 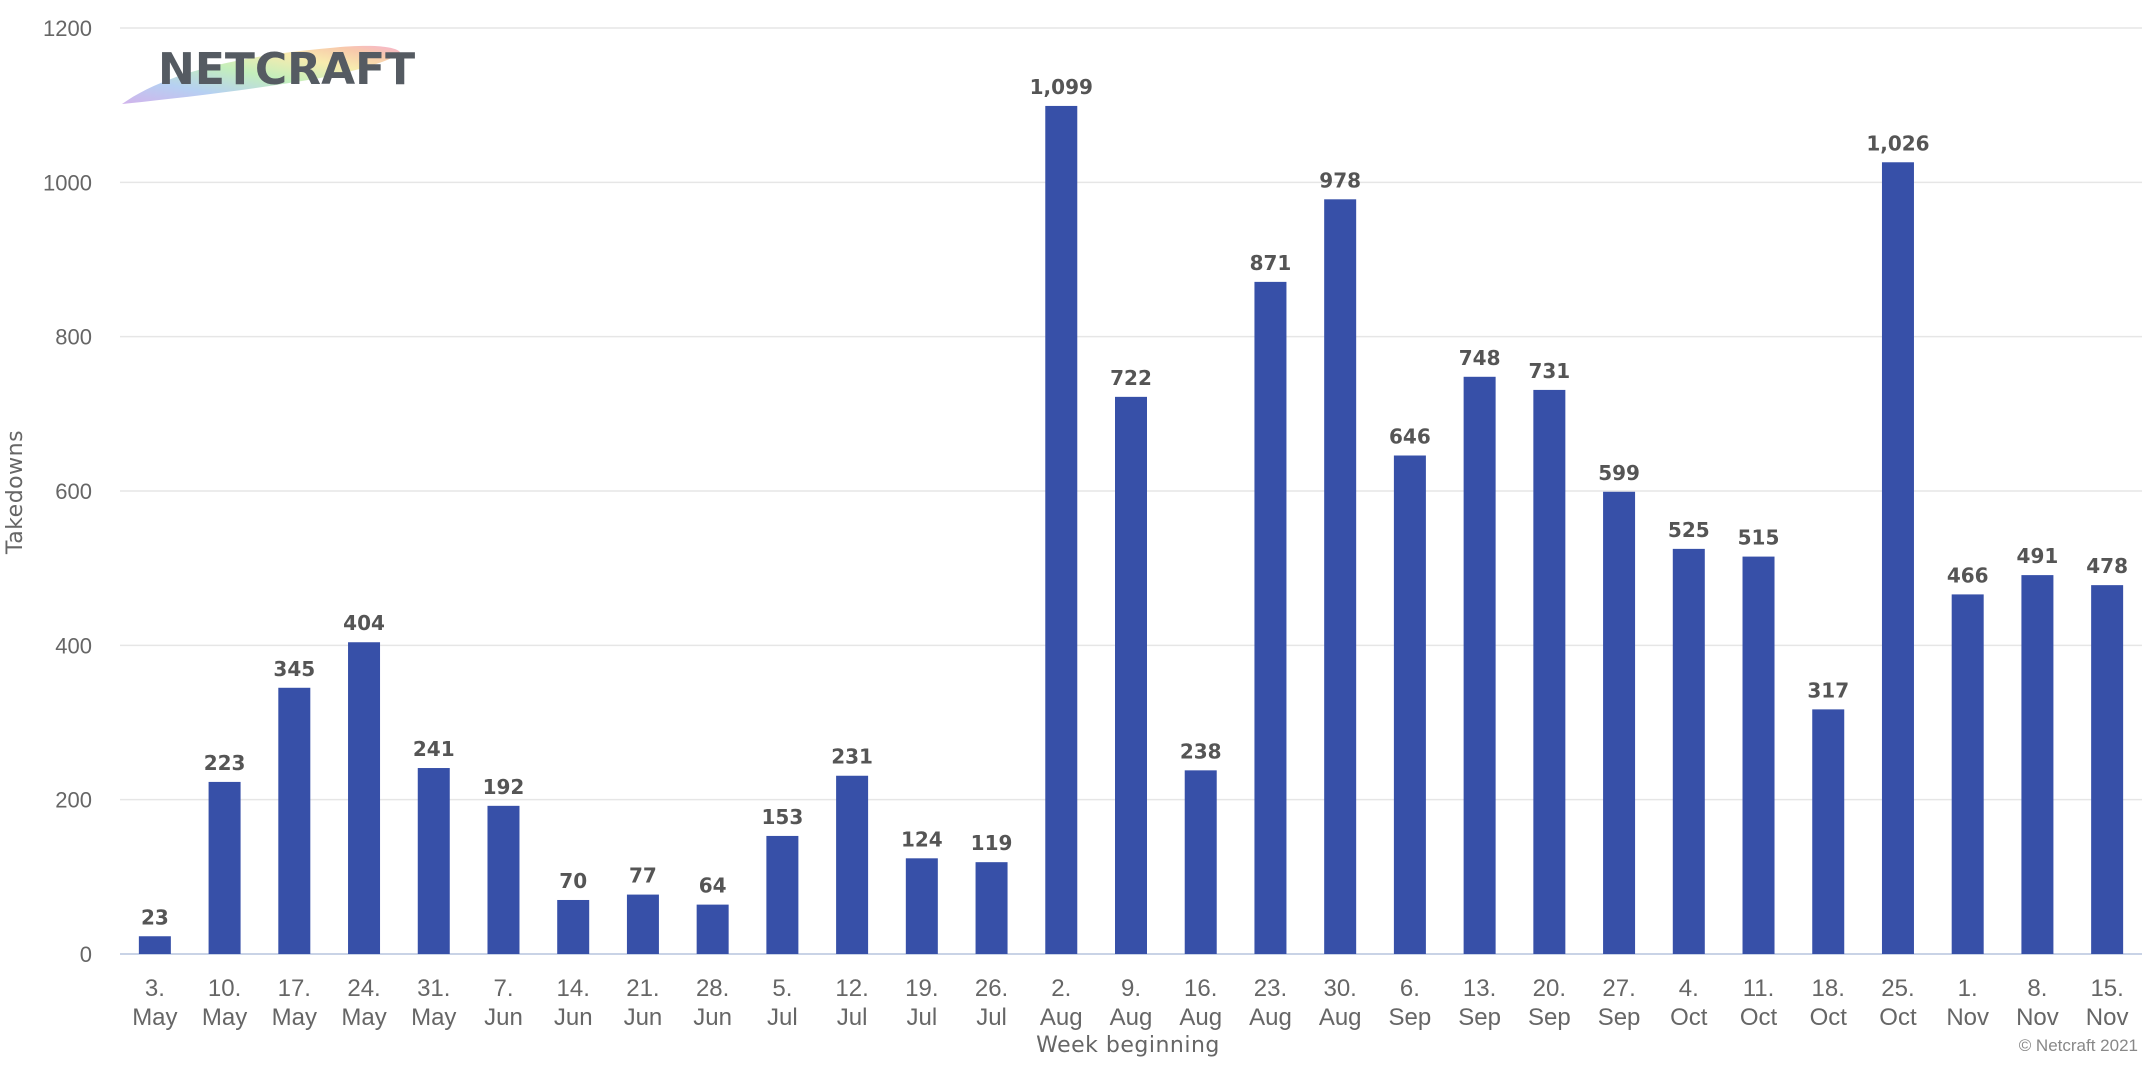 What do you see at coordinates (434, 749) in the screenshot?
I see `data-label: 241` at bounding box center [434, 749].